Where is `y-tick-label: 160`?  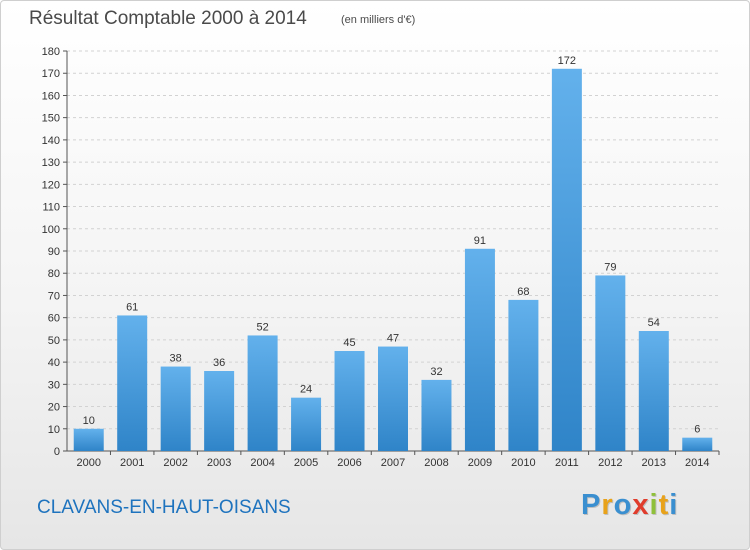 y-tick-label: 160 is located at coordinates (51, 96).